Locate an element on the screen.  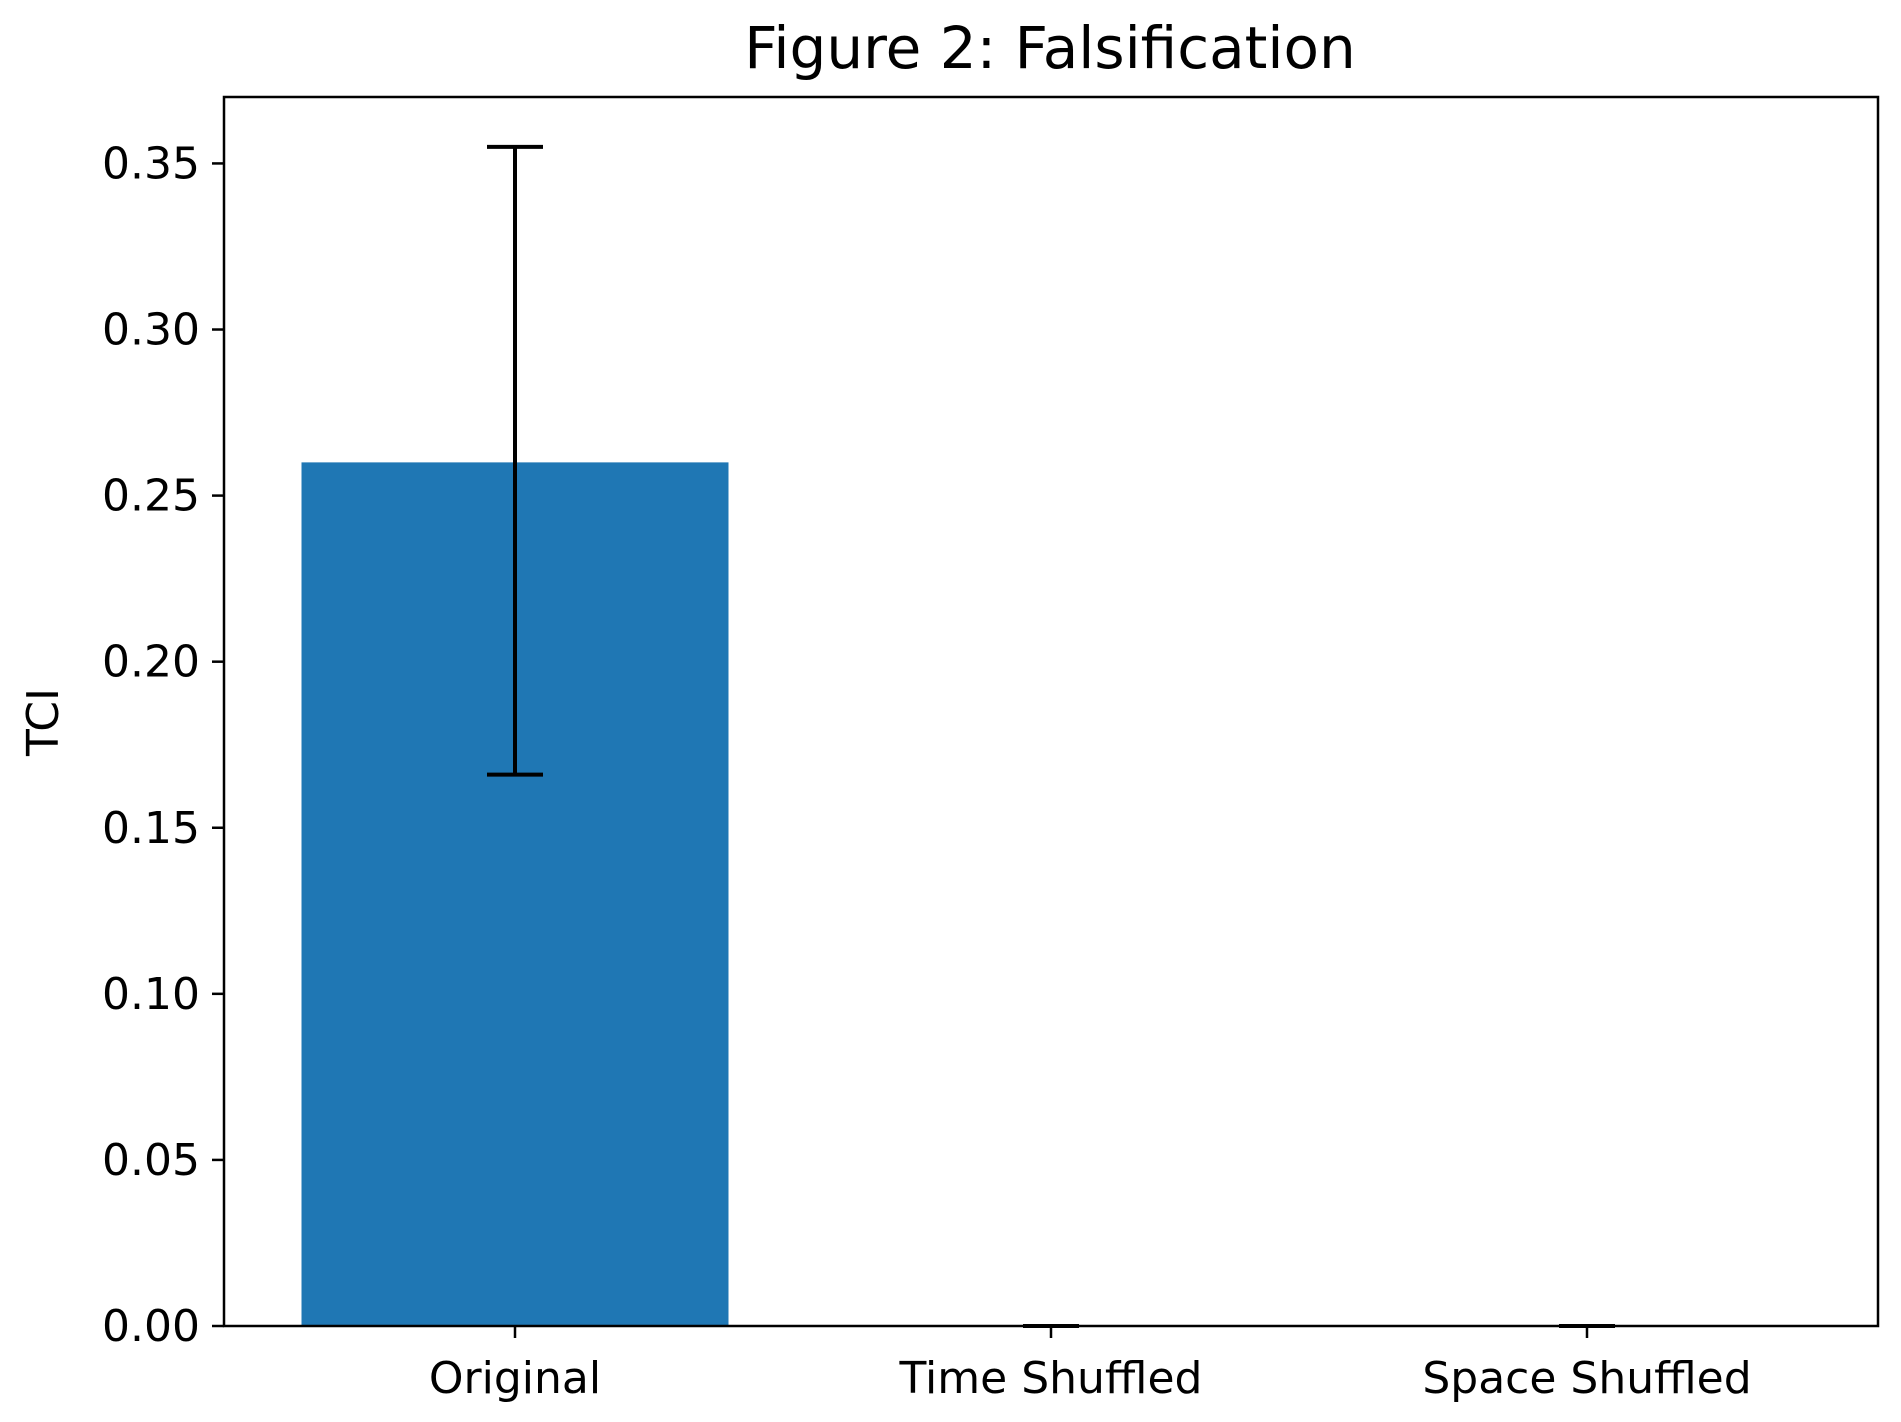
y-tick-label: 0.30 is located at coordinates (151, 330).